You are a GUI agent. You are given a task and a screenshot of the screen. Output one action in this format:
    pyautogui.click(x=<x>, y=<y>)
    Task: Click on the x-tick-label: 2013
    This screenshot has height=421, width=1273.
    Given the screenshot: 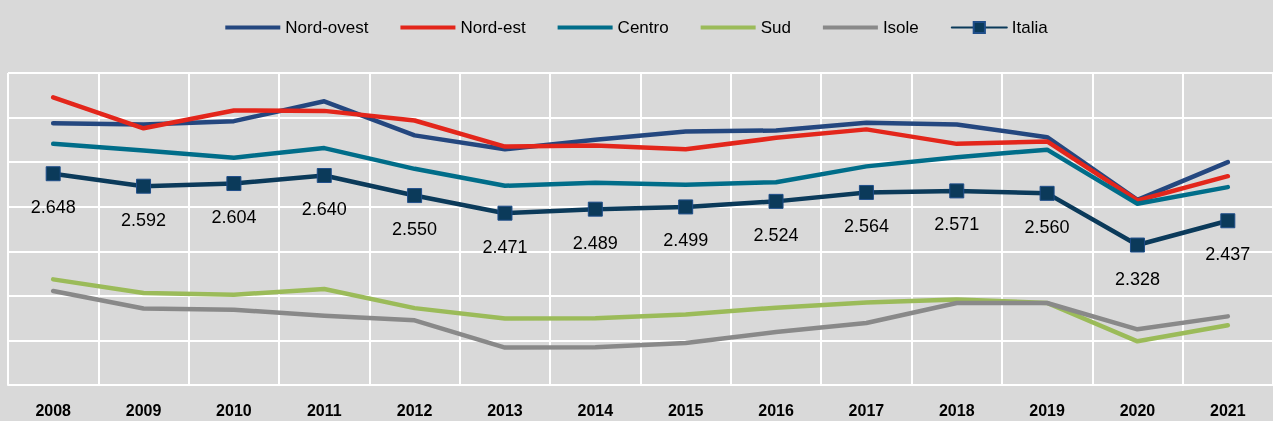 What is the action you would take?
    pyautogui.click(x=505, y=410)
    